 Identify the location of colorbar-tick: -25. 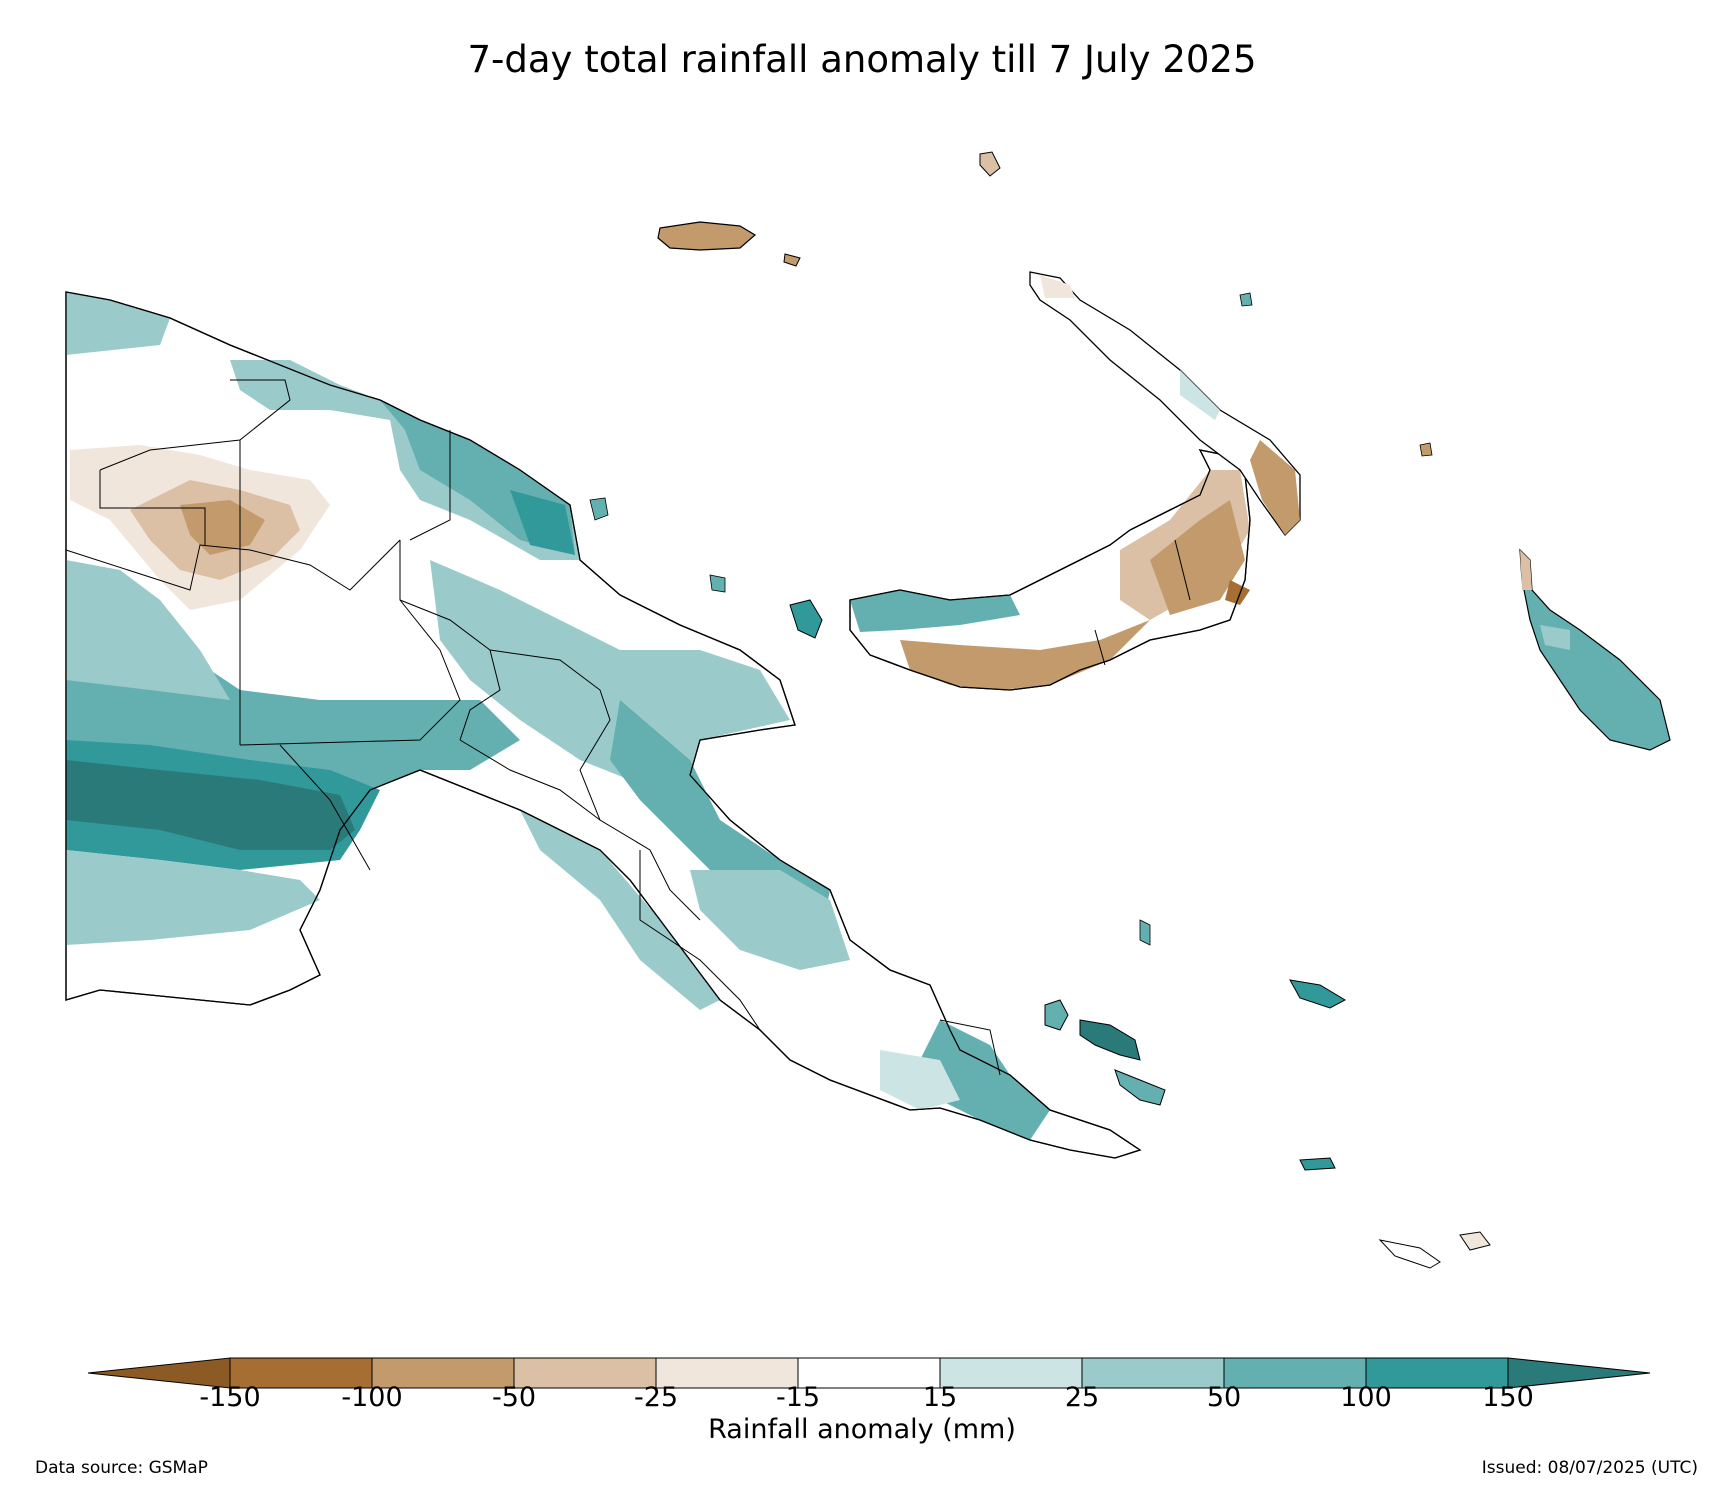
(656, 1397).